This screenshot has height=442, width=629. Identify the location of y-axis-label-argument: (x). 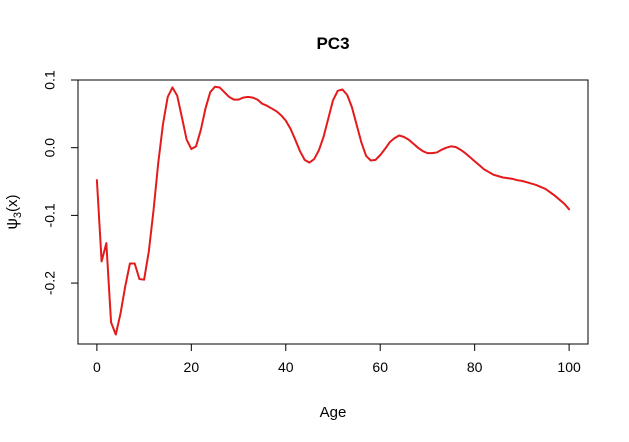
(12, 203).